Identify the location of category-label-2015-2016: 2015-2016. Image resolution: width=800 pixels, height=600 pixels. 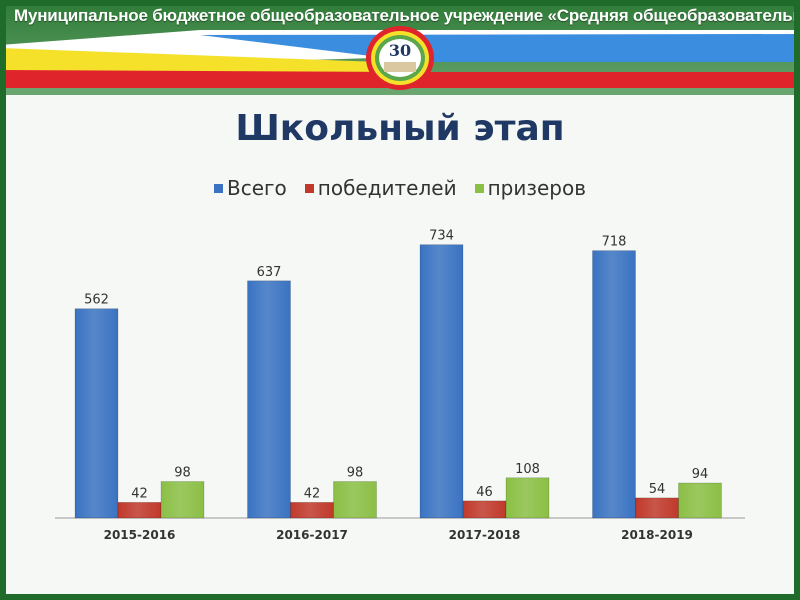
(140, 535).